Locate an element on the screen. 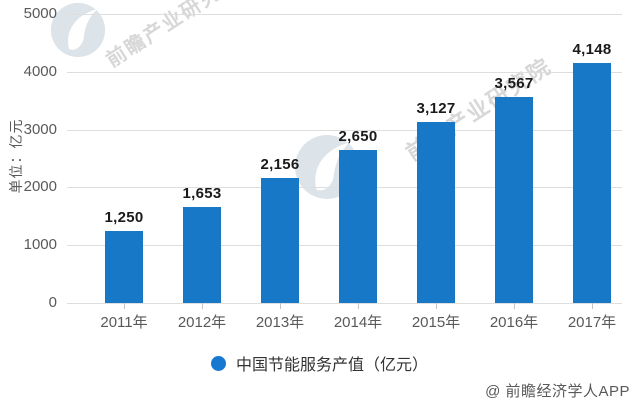 Image resolution: width=639 pixels, height=407 pixels. data-label: 1,250 is located at coordinates (124, 217).